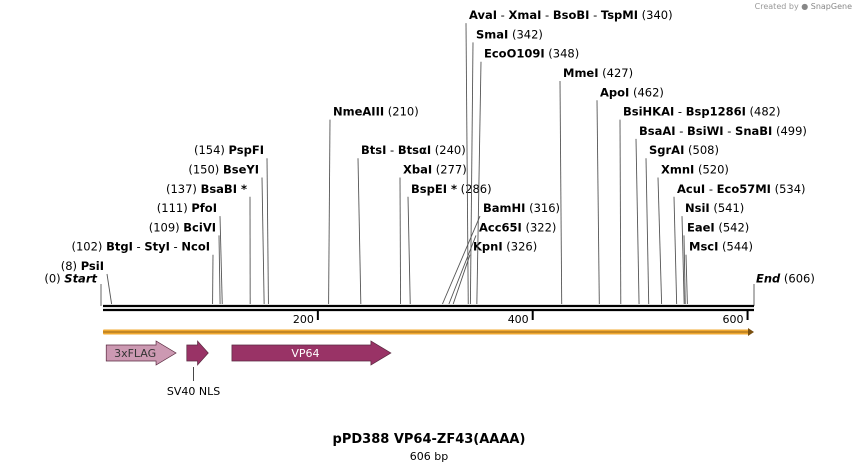 This screenshot has width=858, height=472. Describe the element at coordinates (434, 189) in the screenshot. I see `enzyme-name: BspEI *` at that location.